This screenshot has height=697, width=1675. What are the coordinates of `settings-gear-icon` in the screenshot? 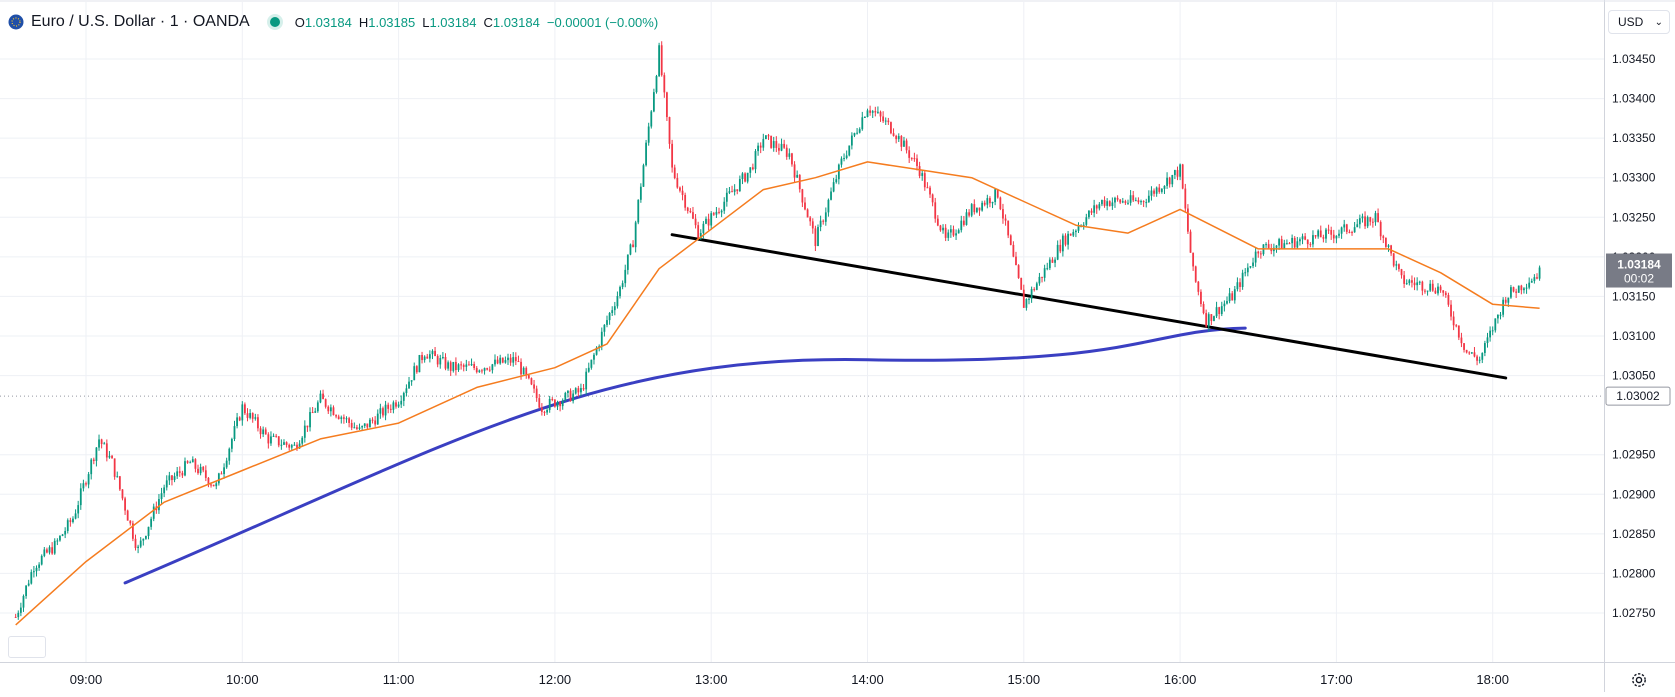 It's located at (1639, 680).